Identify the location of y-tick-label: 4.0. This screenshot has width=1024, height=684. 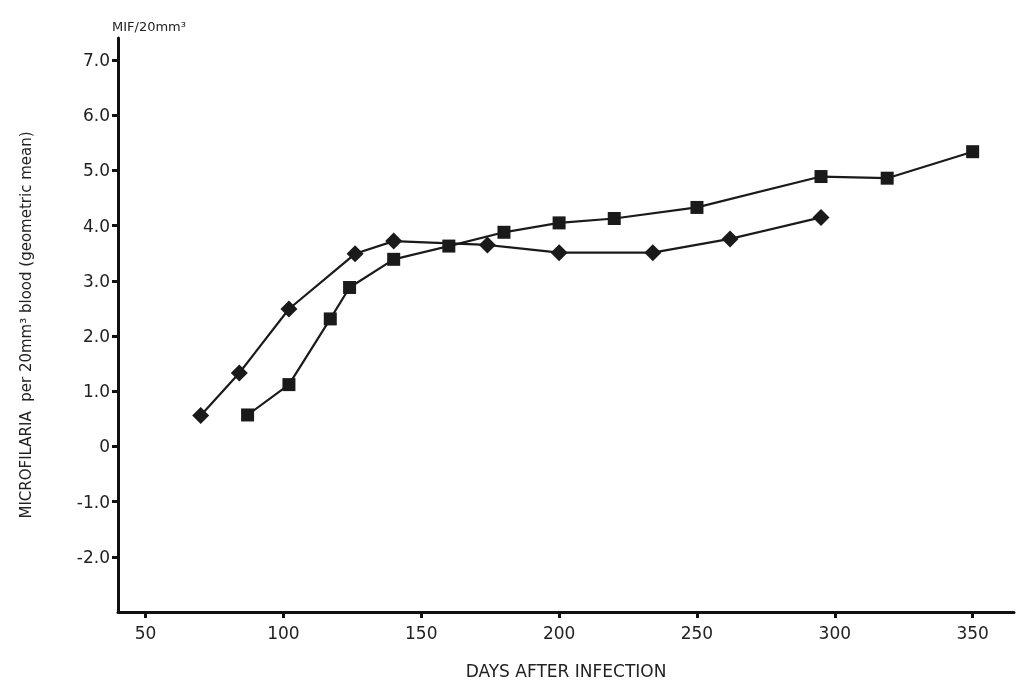
(96, 225).